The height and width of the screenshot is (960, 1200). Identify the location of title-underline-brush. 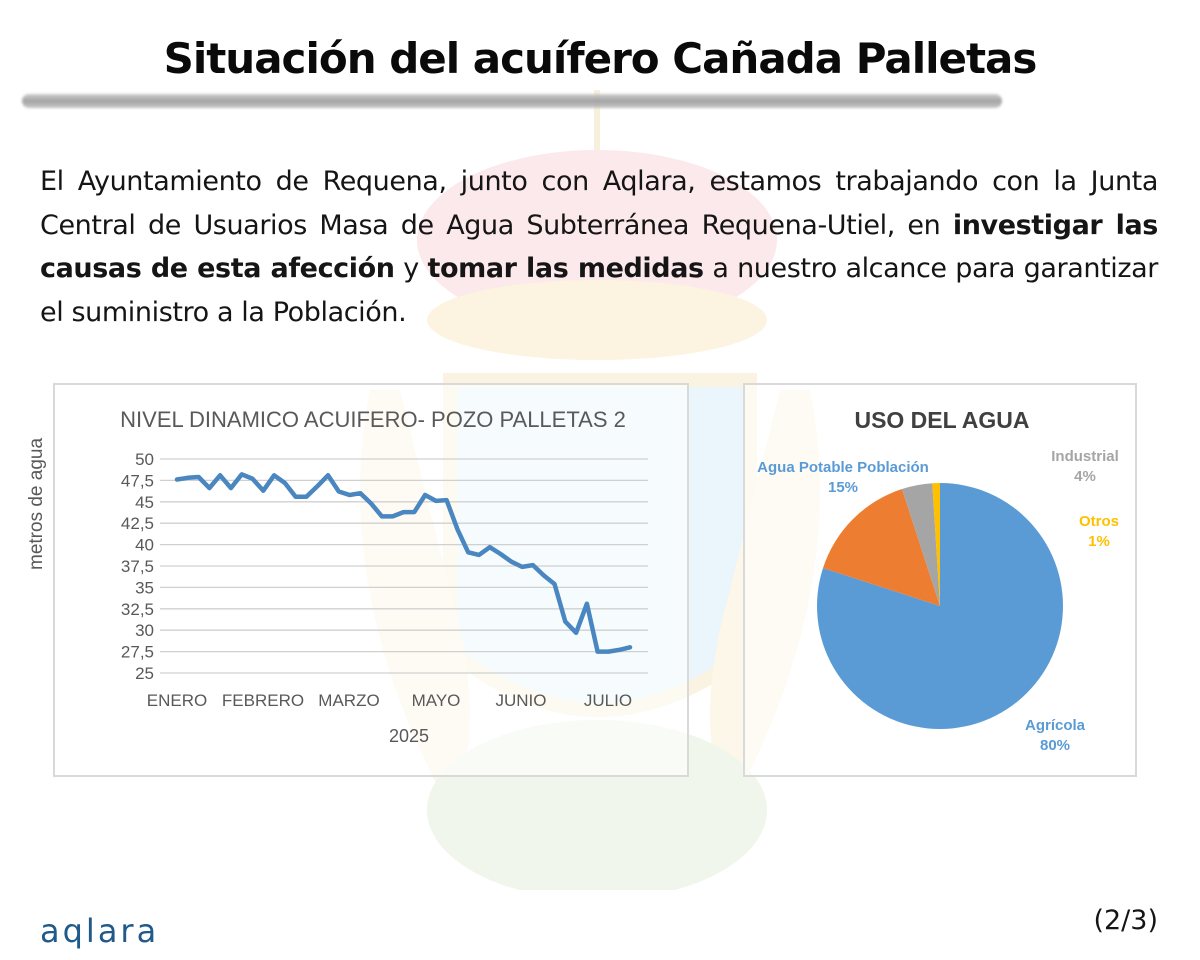
(512, 101).